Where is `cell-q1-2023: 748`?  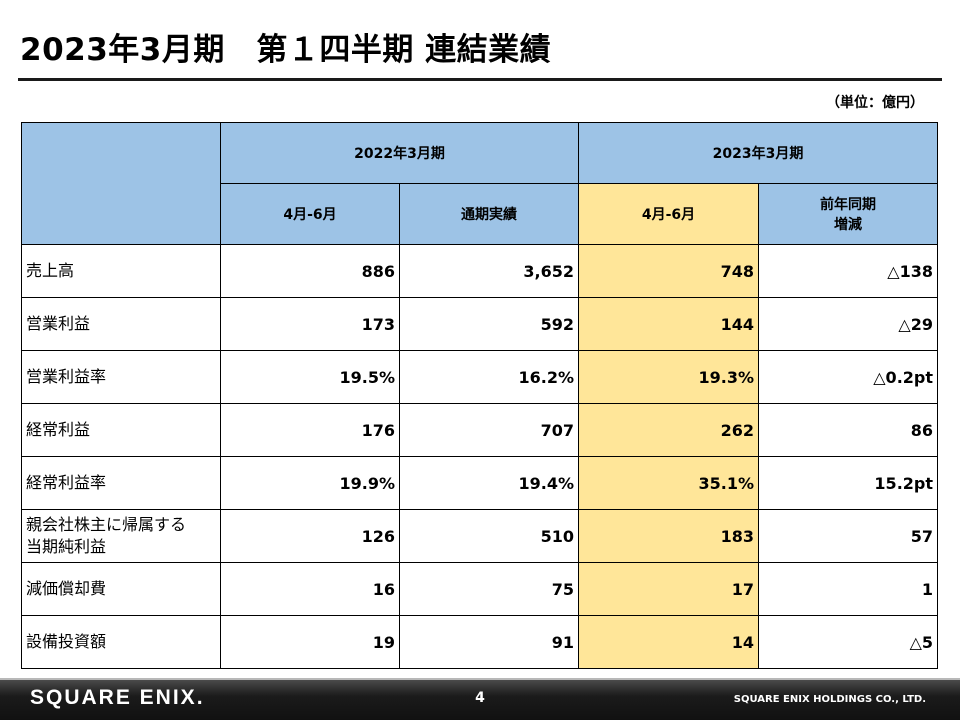
cell-q1-2023: 748 is located at coordinates (668, 271).